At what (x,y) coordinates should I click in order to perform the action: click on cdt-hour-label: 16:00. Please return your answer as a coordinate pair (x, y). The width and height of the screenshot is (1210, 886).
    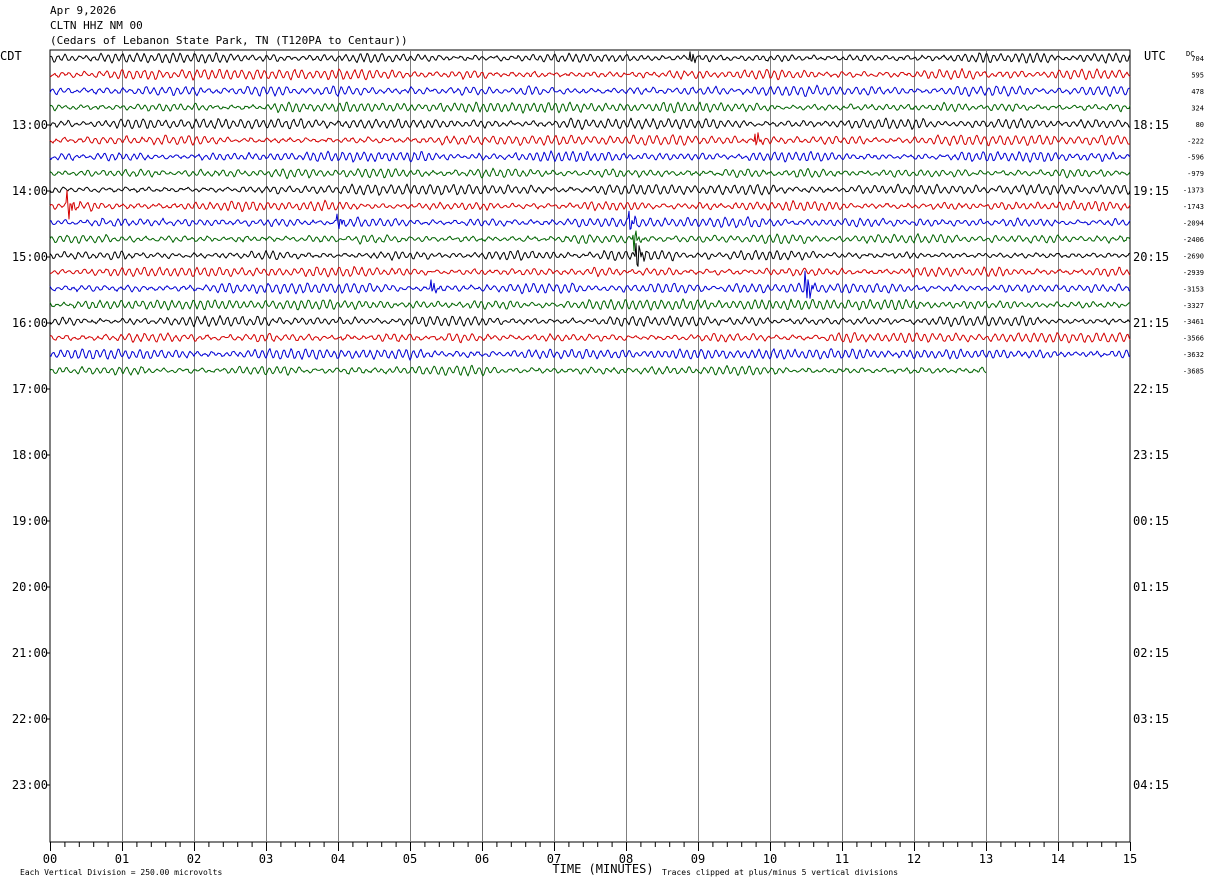
    Looking at the image, I should click on (30, 323).